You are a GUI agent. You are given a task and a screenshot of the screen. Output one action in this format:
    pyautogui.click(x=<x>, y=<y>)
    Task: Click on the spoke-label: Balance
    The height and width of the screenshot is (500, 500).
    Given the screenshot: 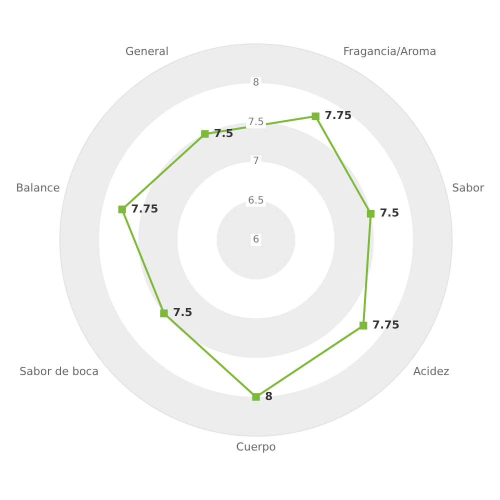 What is the action you would take?
    pyautogui.click(x=38, y=187)
    